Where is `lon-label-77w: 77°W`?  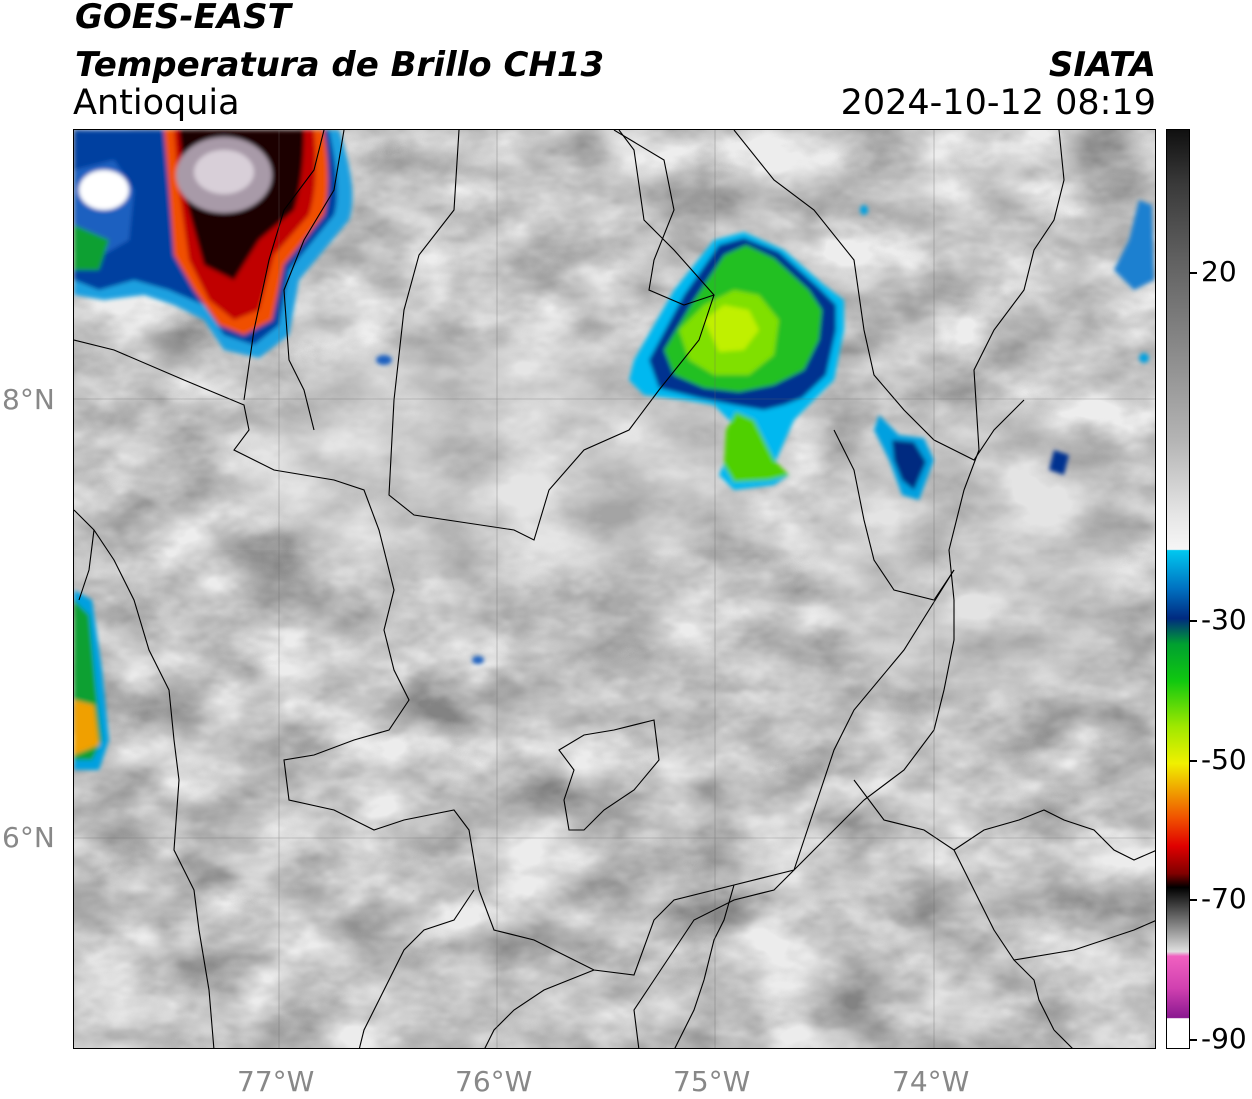
lon-label-77w: 77°W is located at coordinates (276, 1081).